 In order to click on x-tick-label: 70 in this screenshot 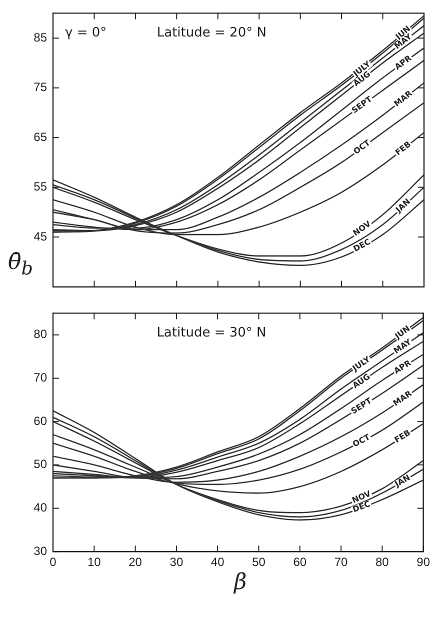, I will do `click(341, 562)`.